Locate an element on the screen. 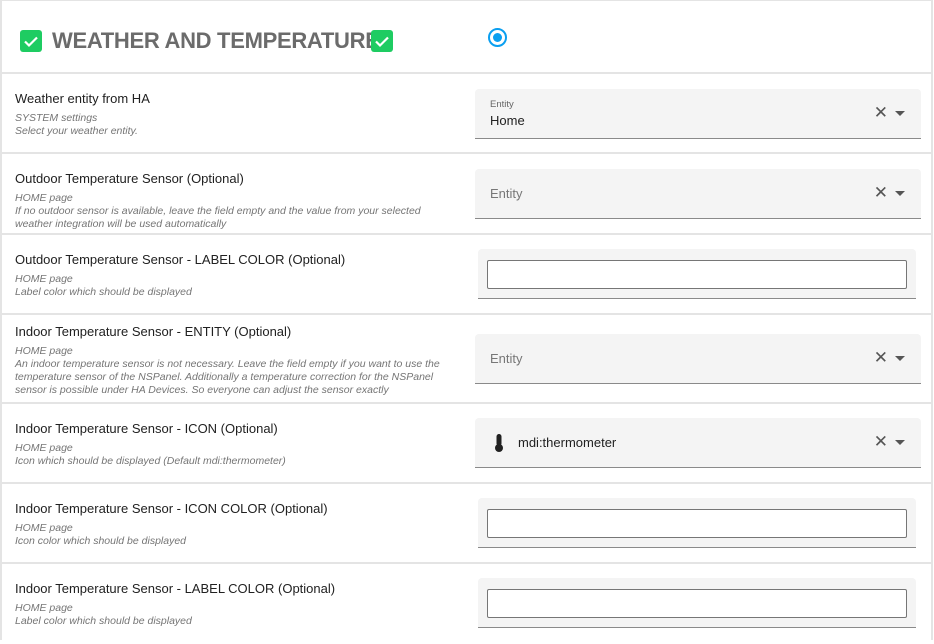 This screenshot has height=644, width=934. section-radio is located at coordinates (497, 37).